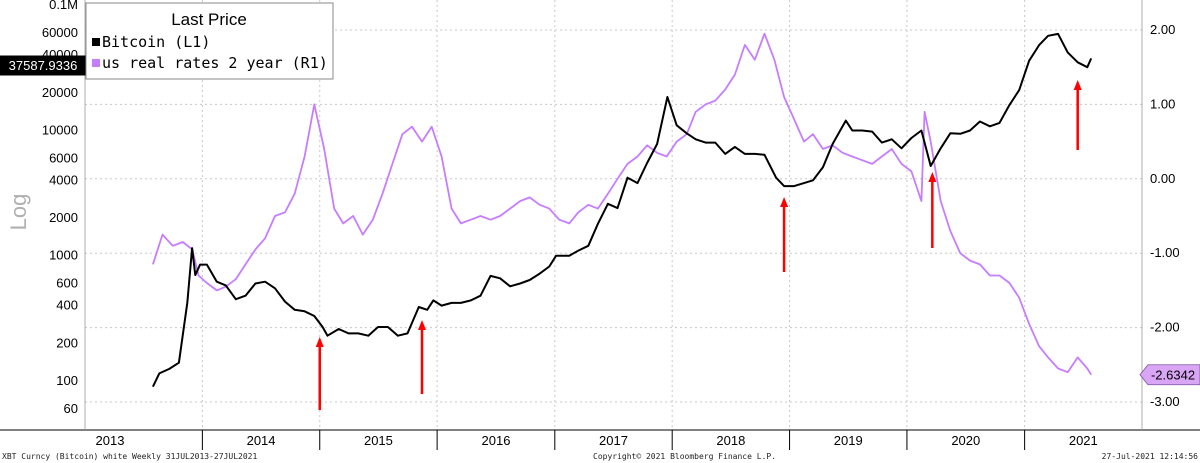 This screenshot has width=1200, height=463. I want to click on x-year-label: 2017, so click(613, 440).